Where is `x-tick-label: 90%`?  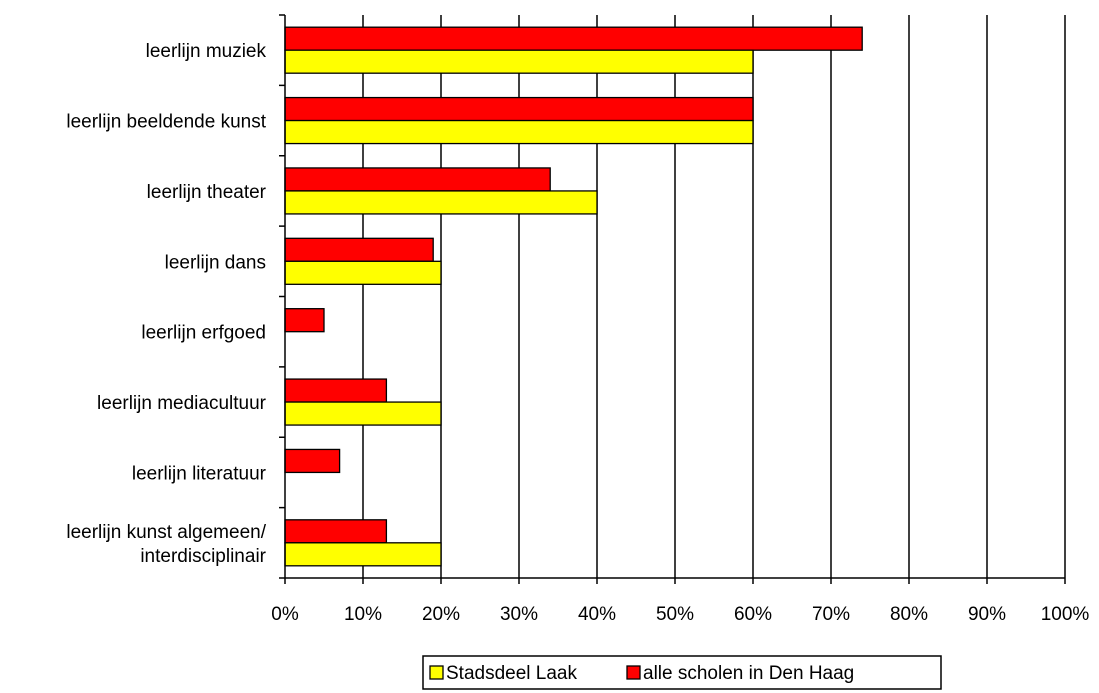
x-tick-label: 90% is located at coordinates (987, 614).